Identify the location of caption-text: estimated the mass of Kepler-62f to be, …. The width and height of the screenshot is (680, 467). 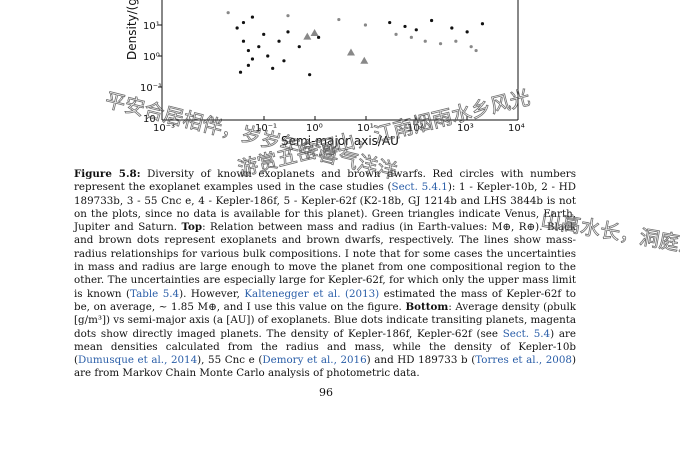
(325, 300).